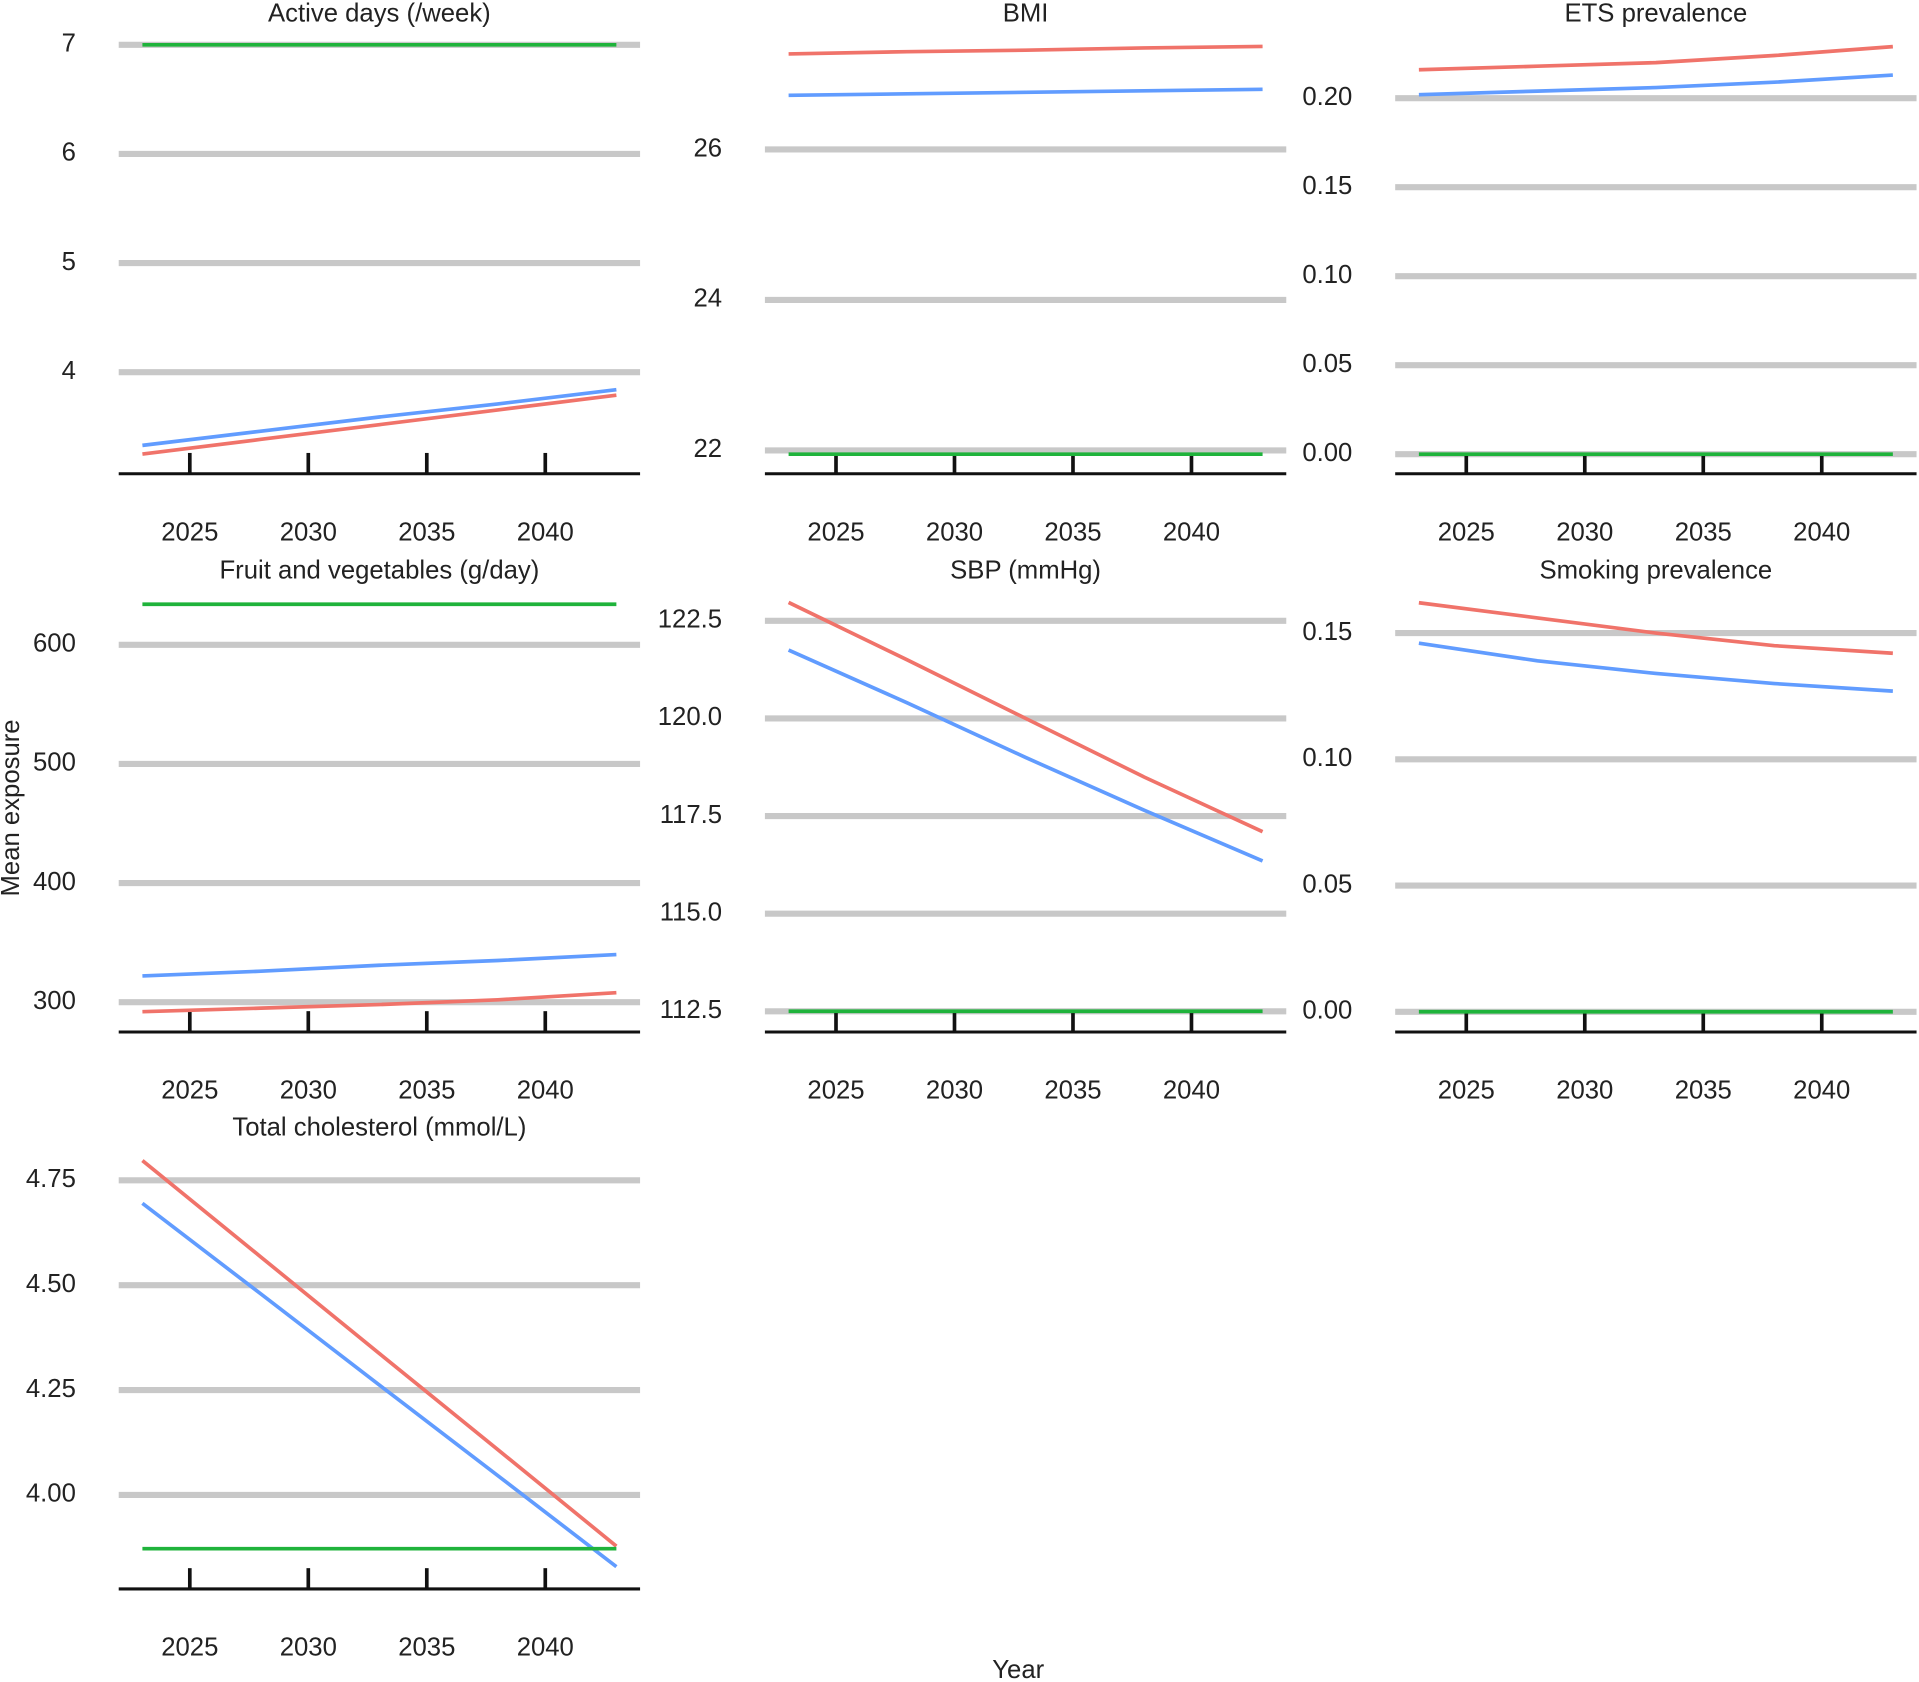 This screenshot has height=1682, width=1919. What do you see at coordinates (54, 882) in the screenshot?
I see `y-tick-label: 400` at bounding box center [54, 882].